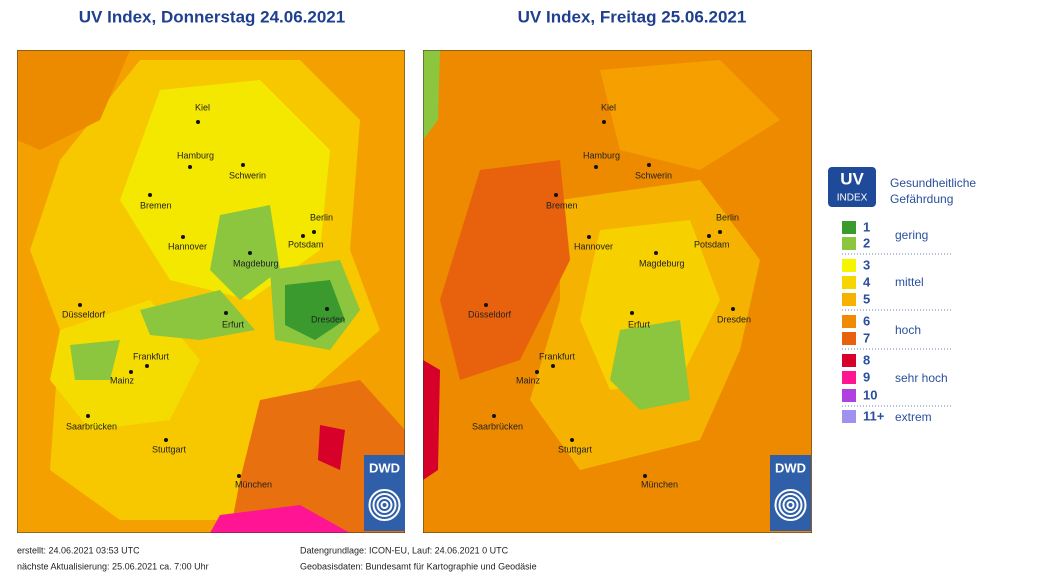 This screenshot has height=581, width=1037. I want to click on legend-level: 6, so click(866, 320).